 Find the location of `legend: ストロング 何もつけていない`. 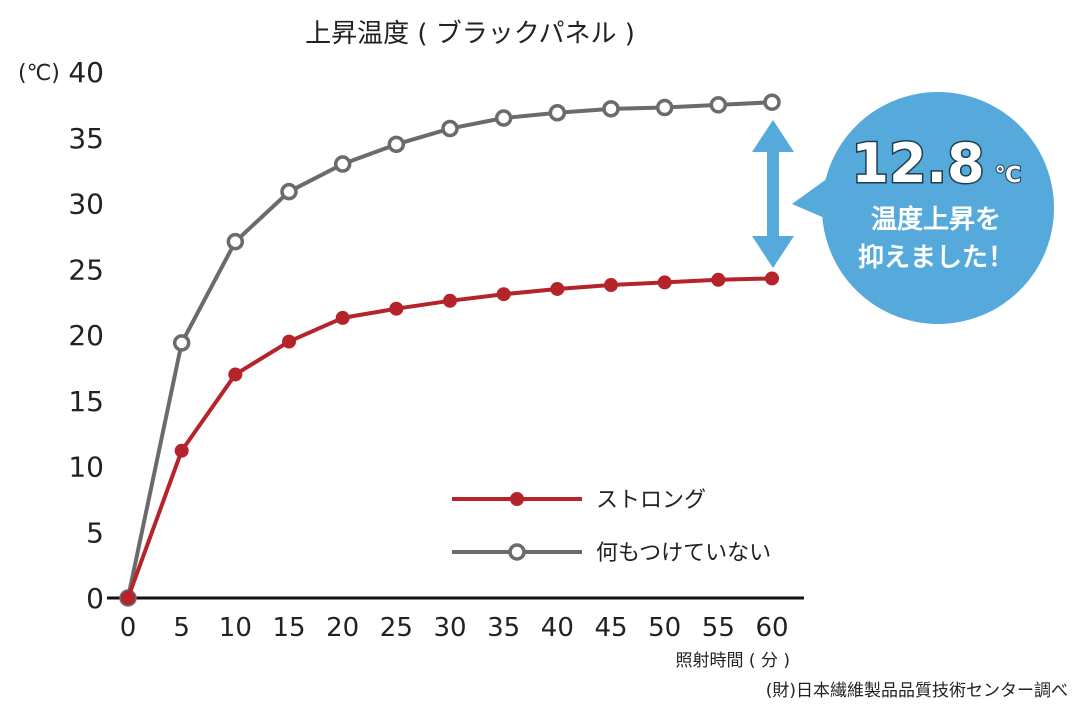

legend: ストロング 何もつけていない is located at coordinates (611, 527).